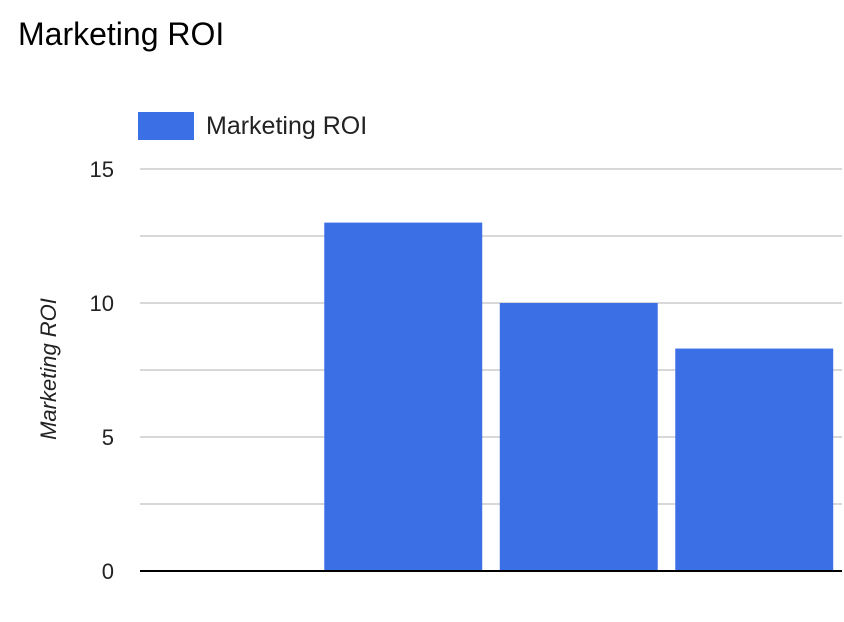 The image size is (844, 622). I want to click on legend: Marketing ROI, so click(252, 126).